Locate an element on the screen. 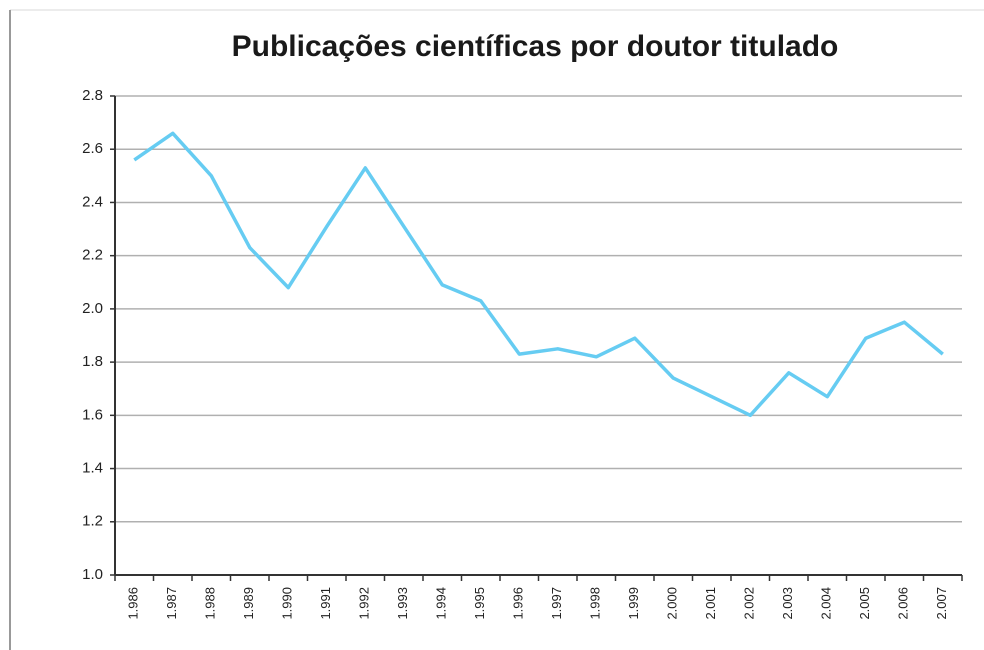 Image resolution: width=984 pixels, height=650 pixels. x-tick-label: 1.999 is located at coordinates (633, 603).